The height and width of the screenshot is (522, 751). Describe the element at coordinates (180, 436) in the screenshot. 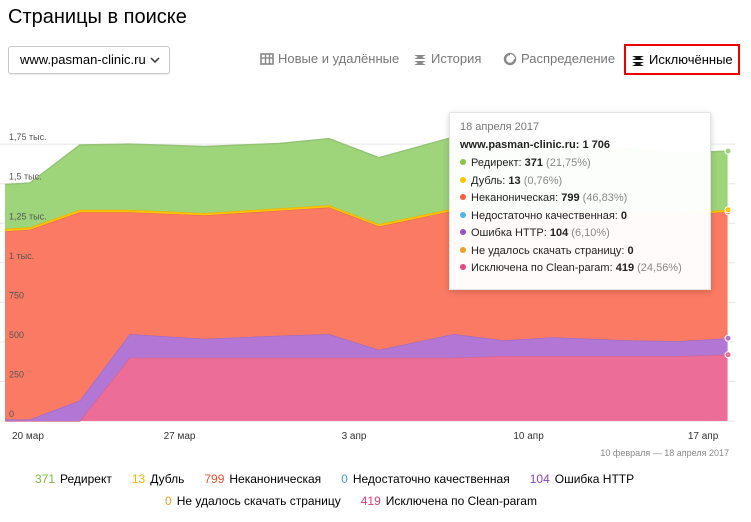

I see `x-tick-label: 27 мар` at that location.